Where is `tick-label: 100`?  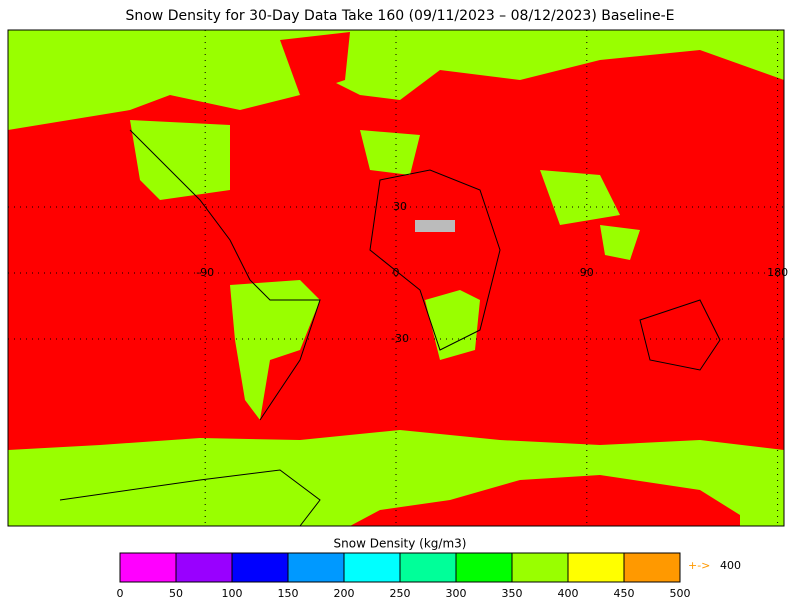
tick-label: 100 is located at coordinates (232, 593).